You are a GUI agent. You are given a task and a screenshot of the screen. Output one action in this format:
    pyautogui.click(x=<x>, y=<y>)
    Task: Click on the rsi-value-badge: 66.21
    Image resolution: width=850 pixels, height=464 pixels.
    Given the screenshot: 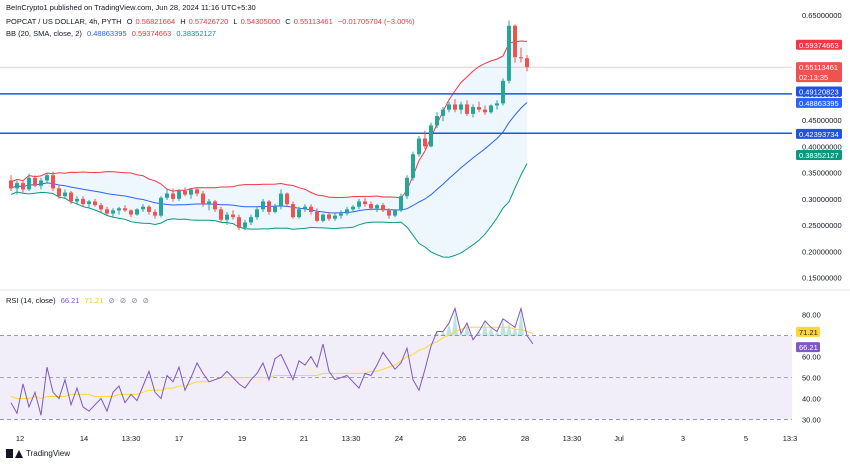 What is the action you would take?
    pyautogui.click(x=808, y=347)
    